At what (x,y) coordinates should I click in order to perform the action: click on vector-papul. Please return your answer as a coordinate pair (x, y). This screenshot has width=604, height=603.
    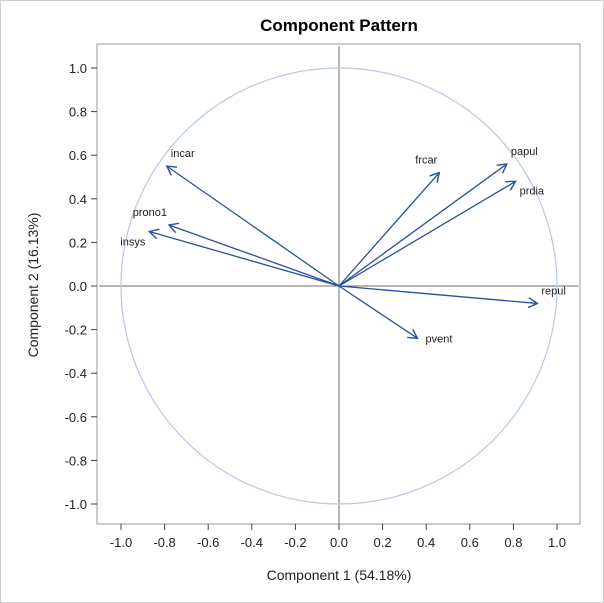
    Looking at the image, I should click on (423, 225).